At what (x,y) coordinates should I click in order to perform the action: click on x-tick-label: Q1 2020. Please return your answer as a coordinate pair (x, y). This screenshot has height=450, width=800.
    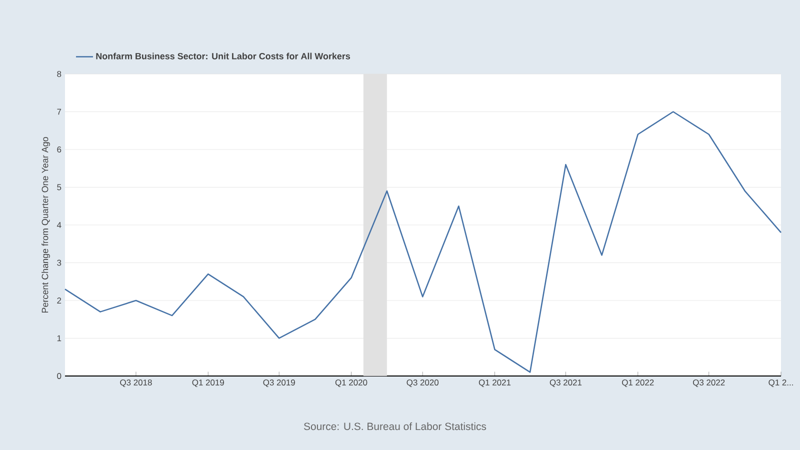
    Looking at the image, I should click on (351, 384).